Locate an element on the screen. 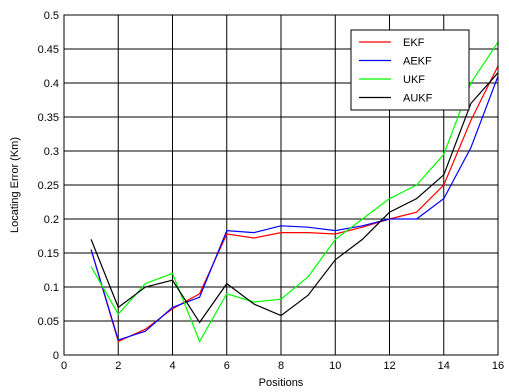 The height and width of the screenshot is (392, 509). x-axis-label: Positions is located at coordinates (281, 383).